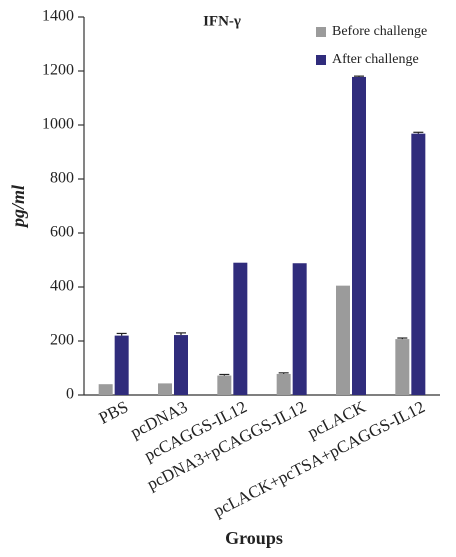 Image resolution: width=456 pixels, height=557 pixels. What do you see at coordinates (114, 412) in the screenshot?
I see `x-tick-label: PBS` at bounding box center [114, 412].